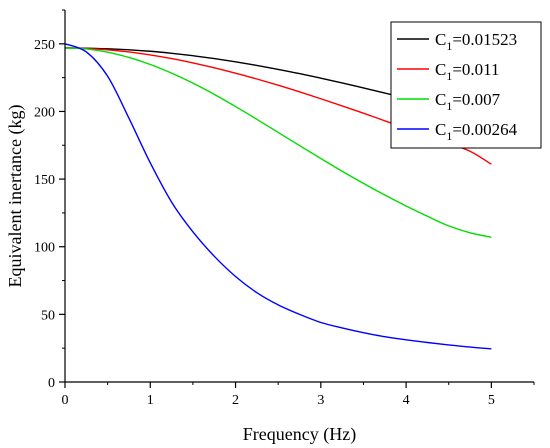  What do you see at coordinates (299, 434) in the screenshot?
I see `x-axis-title: Frequency (Hz)` at bounding box center [299, 434].